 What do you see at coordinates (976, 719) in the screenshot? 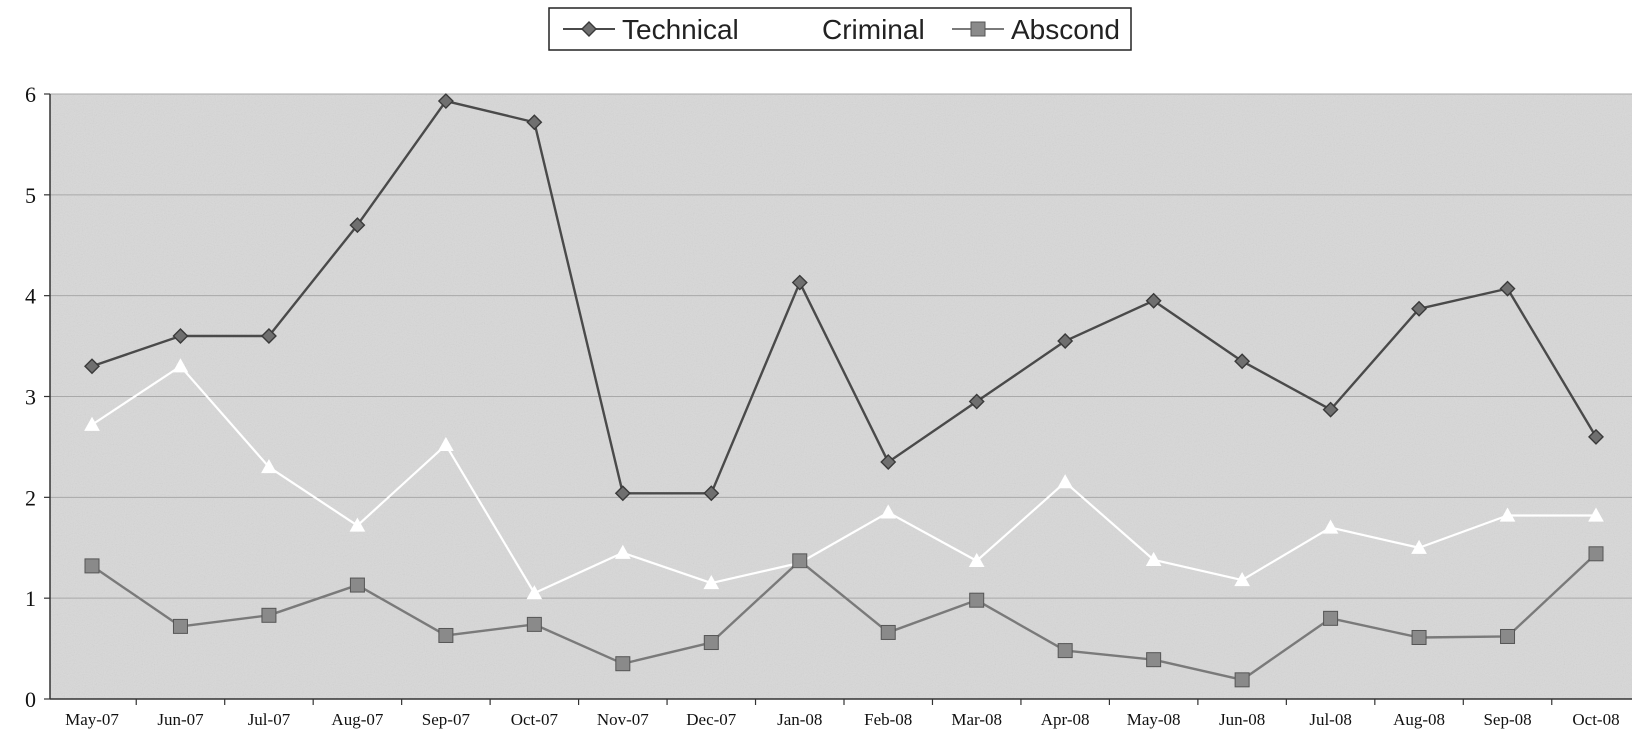
I see `x-tick-label: Mar-08` at bounding box center [976, 719].